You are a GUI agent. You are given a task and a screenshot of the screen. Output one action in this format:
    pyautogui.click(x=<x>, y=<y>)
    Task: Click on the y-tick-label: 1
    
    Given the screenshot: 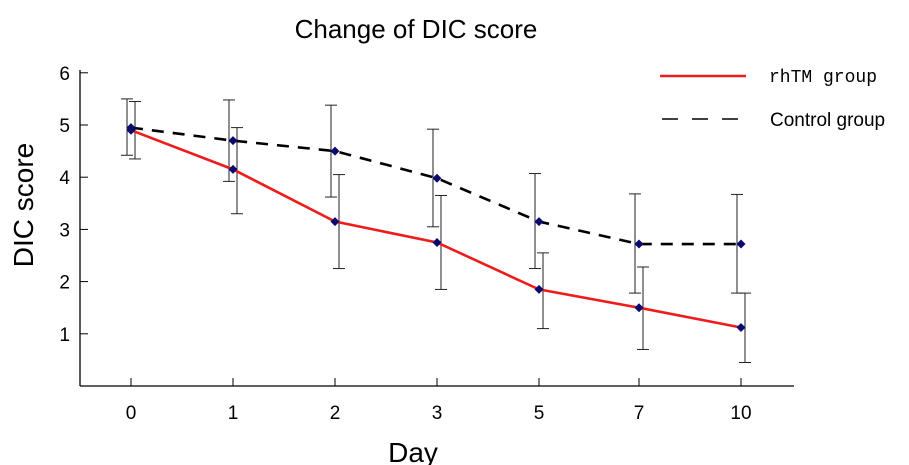 What is the action you would take?
    pyautogui.click(x=64, y=335)
    